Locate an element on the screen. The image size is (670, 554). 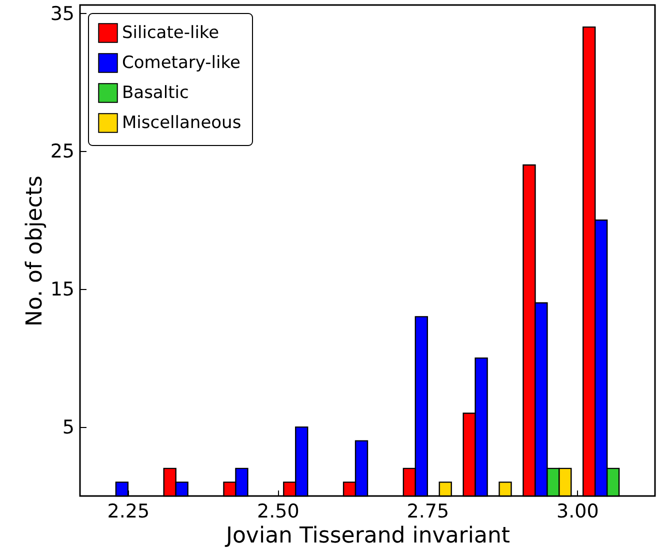
y-tick-label: 35 is located at coordinates (62, 13).